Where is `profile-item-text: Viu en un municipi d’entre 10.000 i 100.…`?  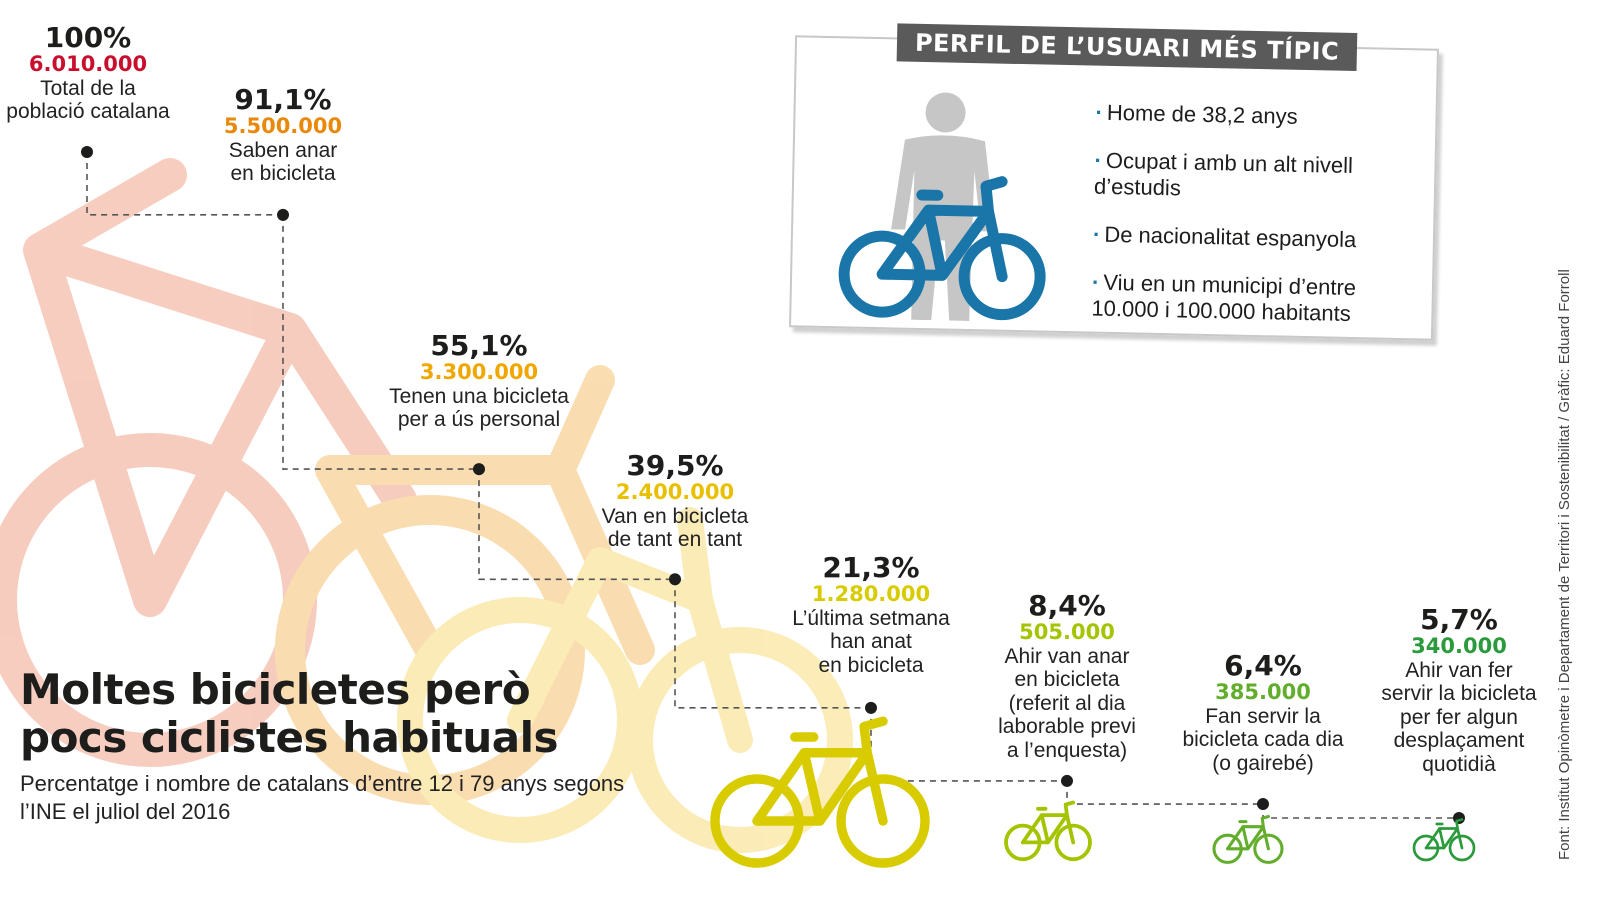 profile-item-text: Viu en un municipi d’entre 10.000 i 100.… is located at coordinates (1224, 297).